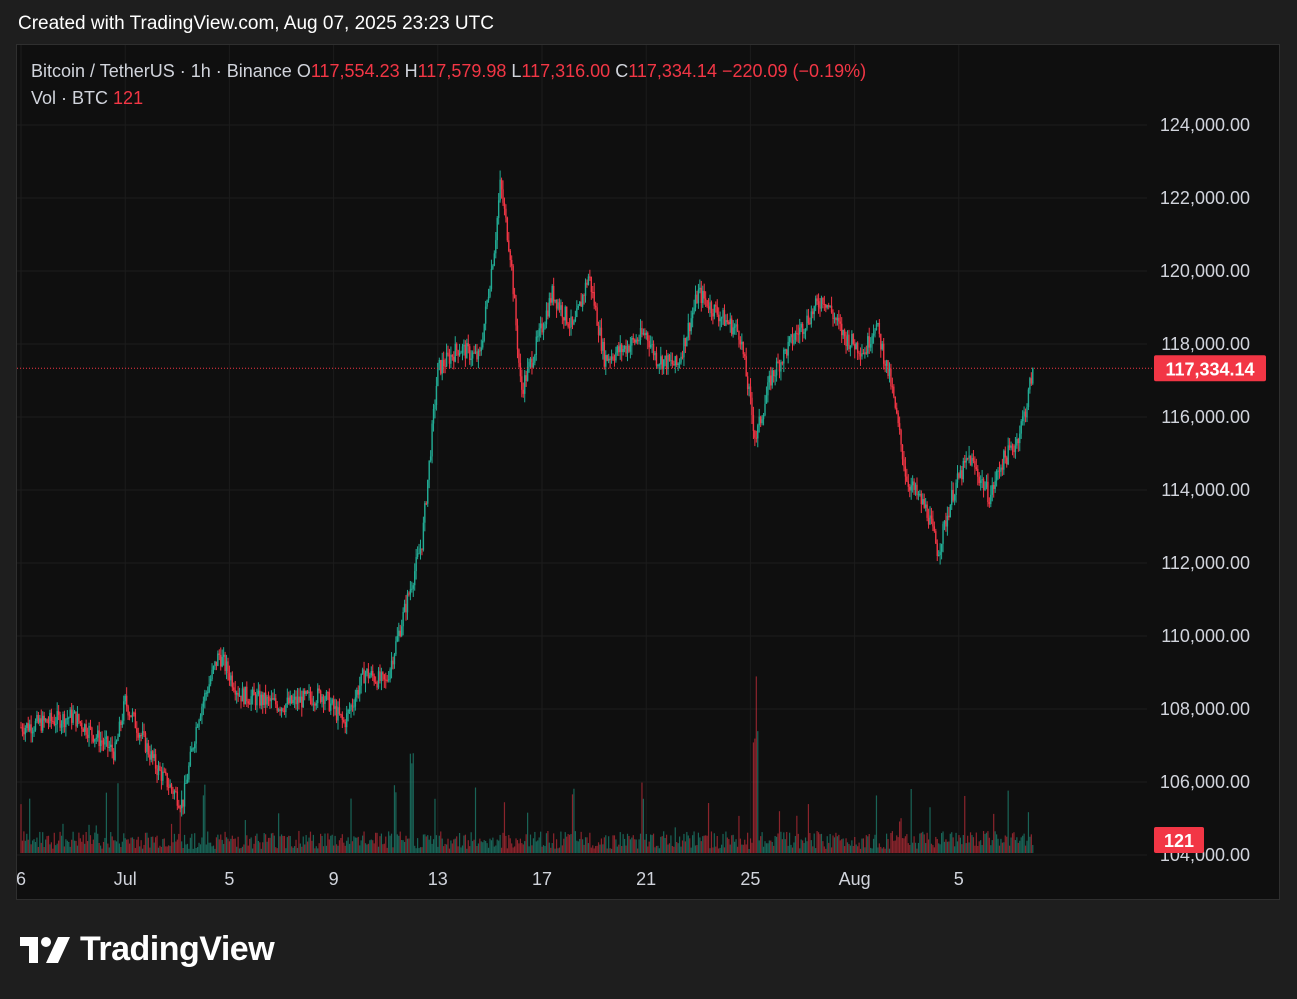 The height and width of the screenshot is (999, 1297). What do you see at coordinates (1205, 271) in the screenshot?
I see `y-axis-label: 120,000.00` at bounding box center [1205, 271].